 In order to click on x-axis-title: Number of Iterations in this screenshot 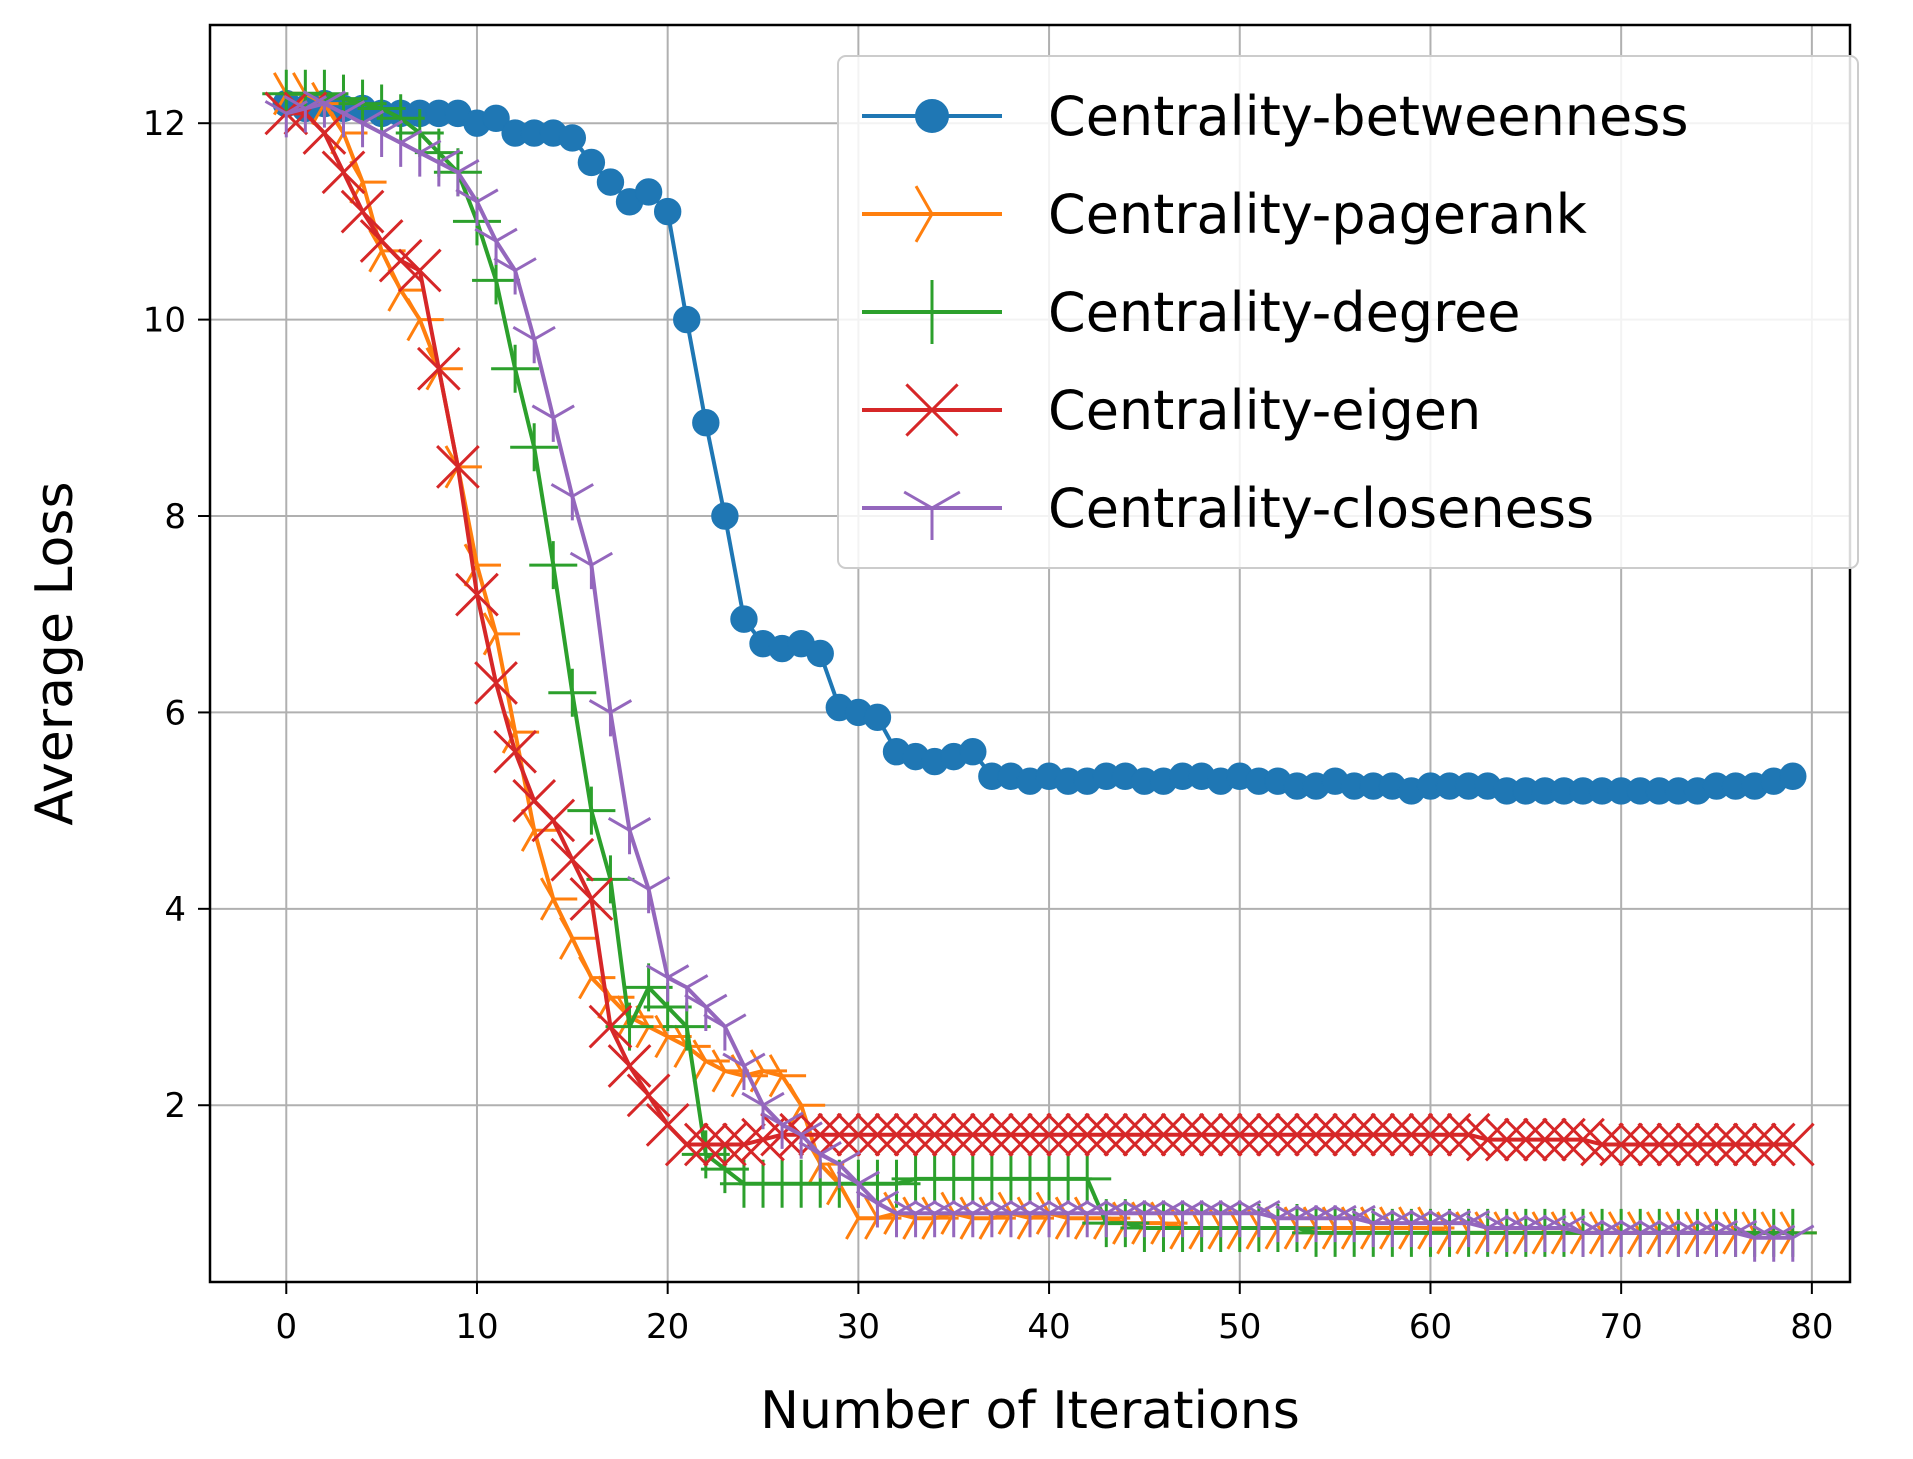, I will do `click(1030, 1411)`.